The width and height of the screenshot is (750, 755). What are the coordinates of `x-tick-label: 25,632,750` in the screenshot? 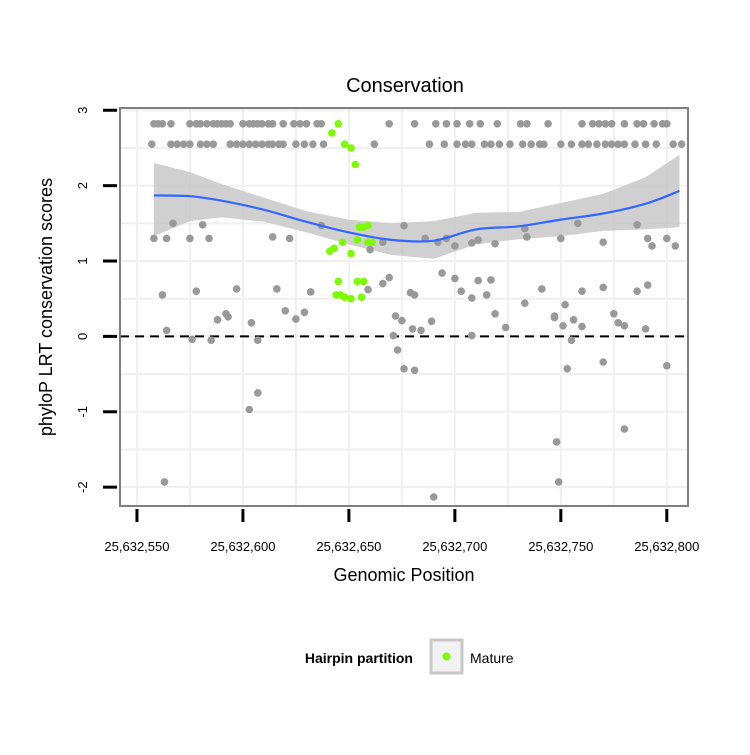 It's located at (560, 546).